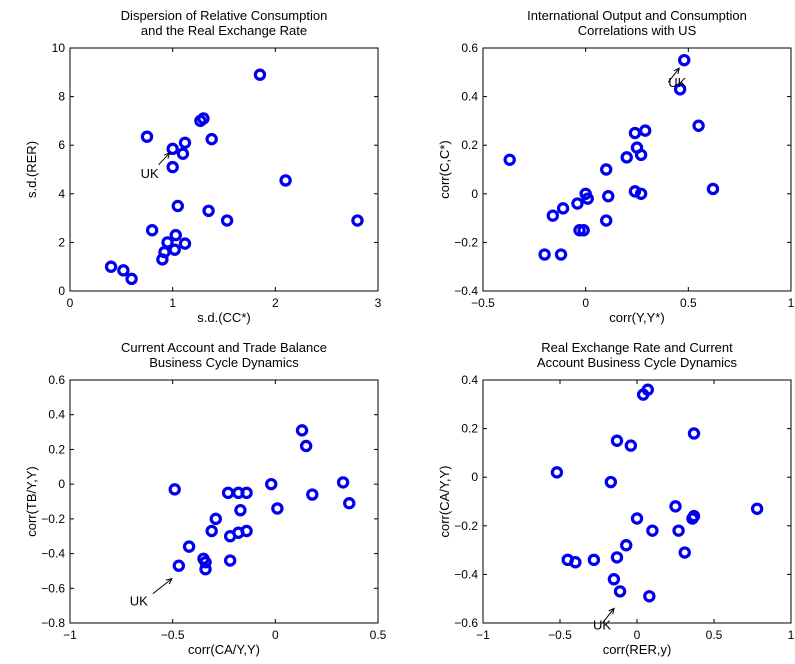  What do you see at coordinates (53, 623) in the screenshot?
I see `y-tick-label: −0.8` at bounding box center [53, 623].